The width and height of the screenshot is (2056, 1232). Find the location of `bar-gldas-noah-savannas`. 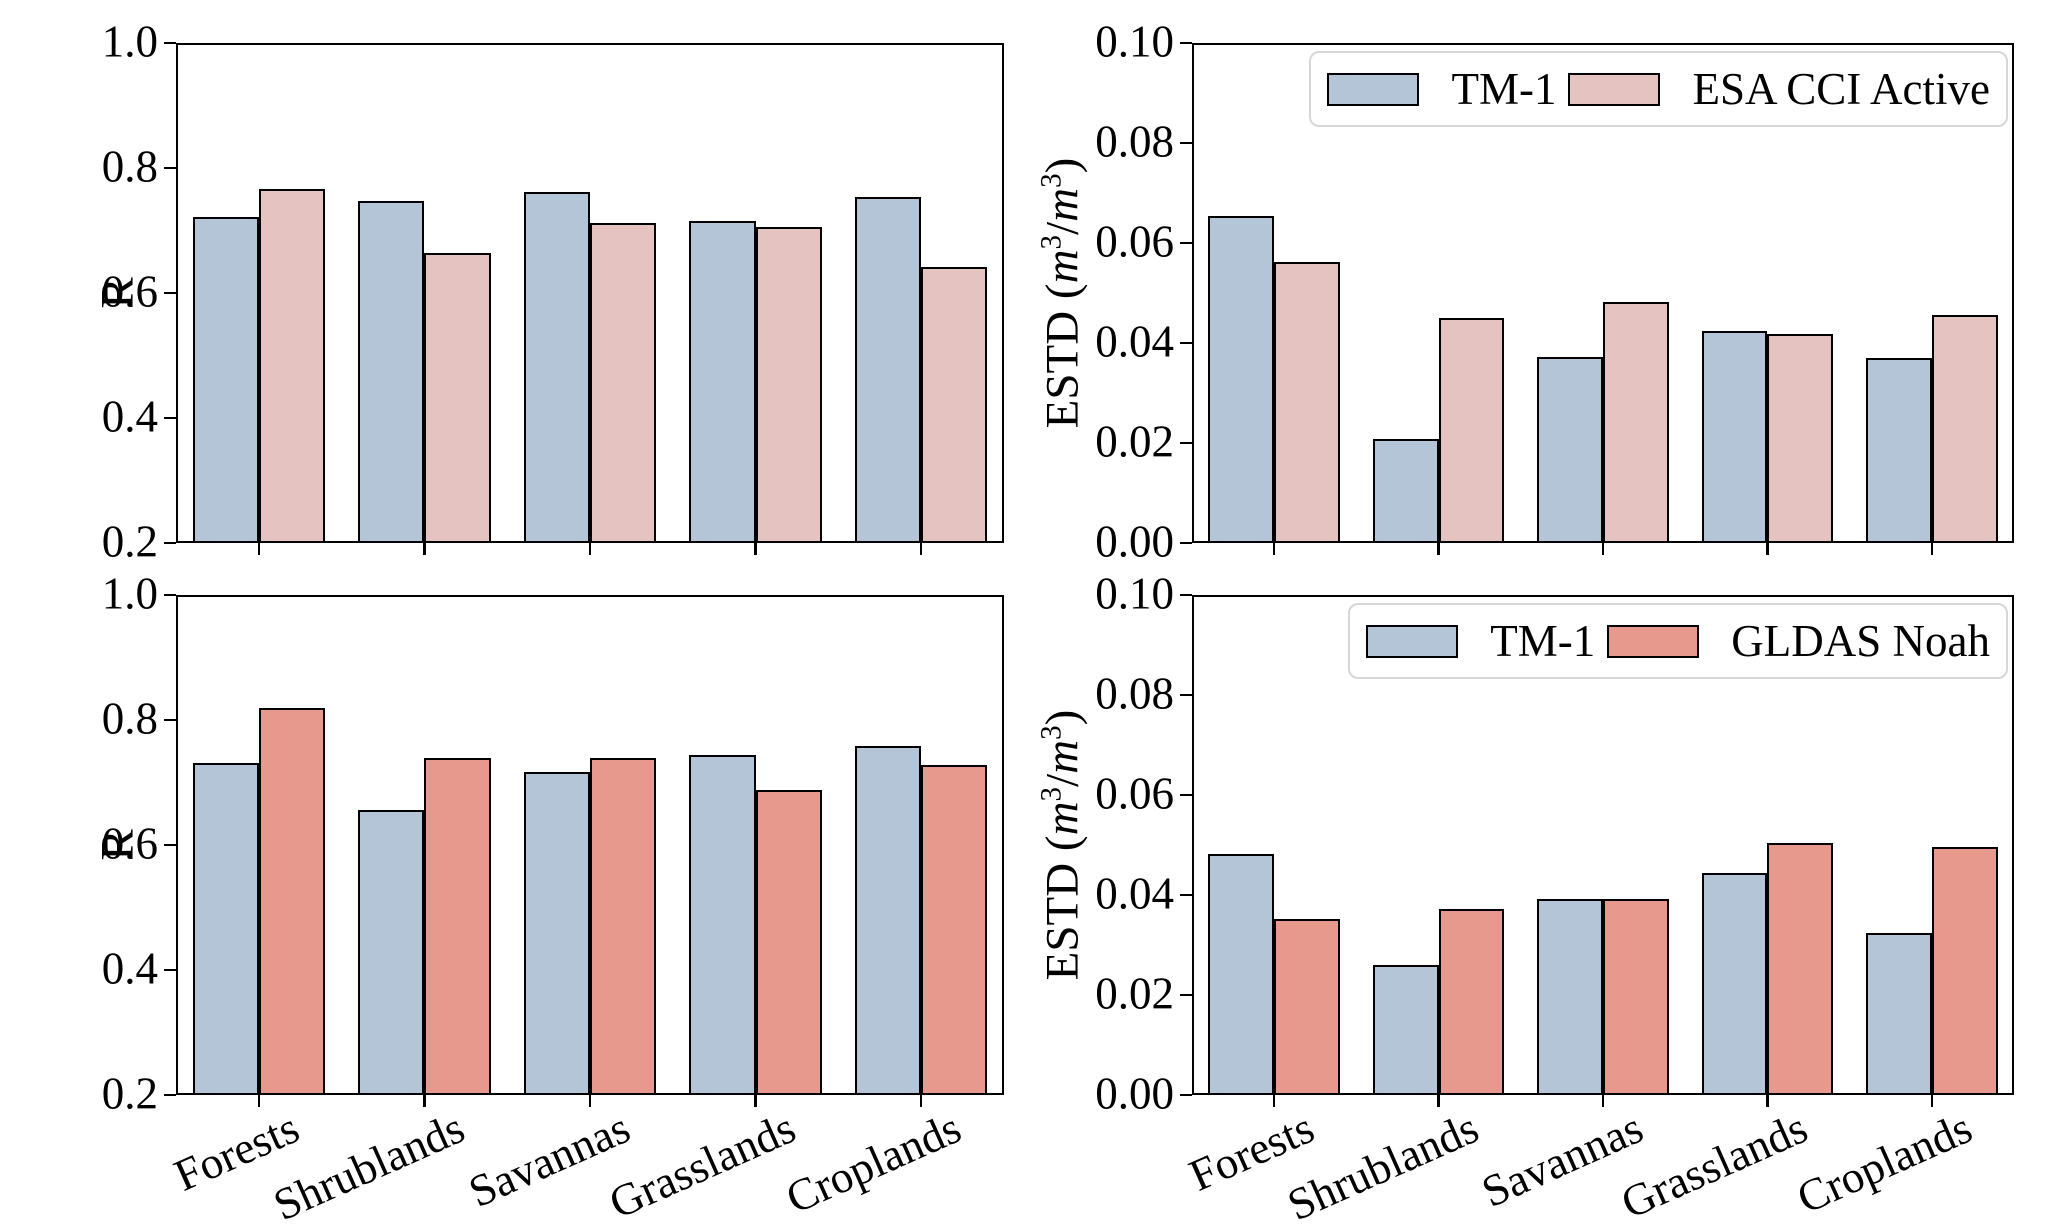

bar-gldas-noah-savannas is located at coordinates (623, 926).